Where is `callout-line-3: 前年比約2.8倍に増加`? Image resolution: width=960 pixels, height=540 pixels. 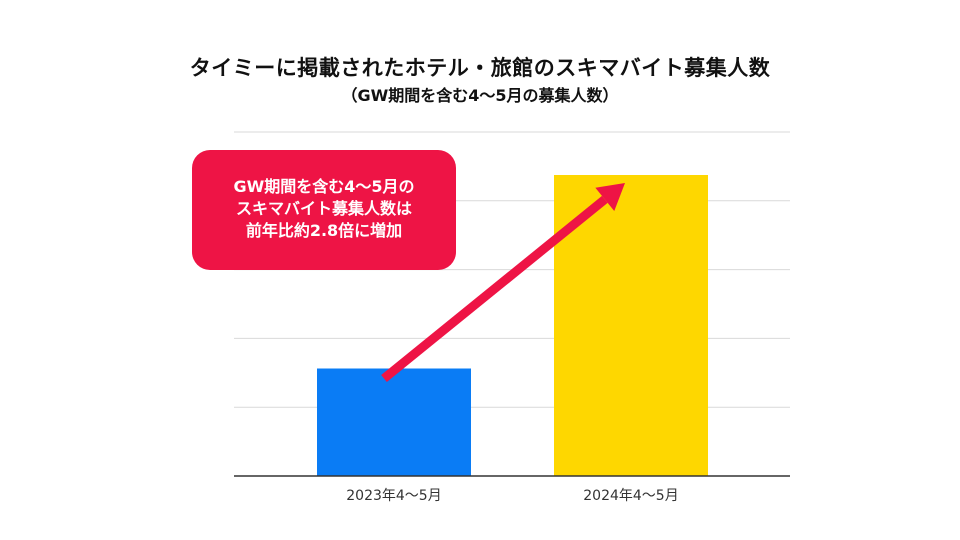 callout-line-3: 前年比約2.8倍に増加 is located at coordinates (324, 230).